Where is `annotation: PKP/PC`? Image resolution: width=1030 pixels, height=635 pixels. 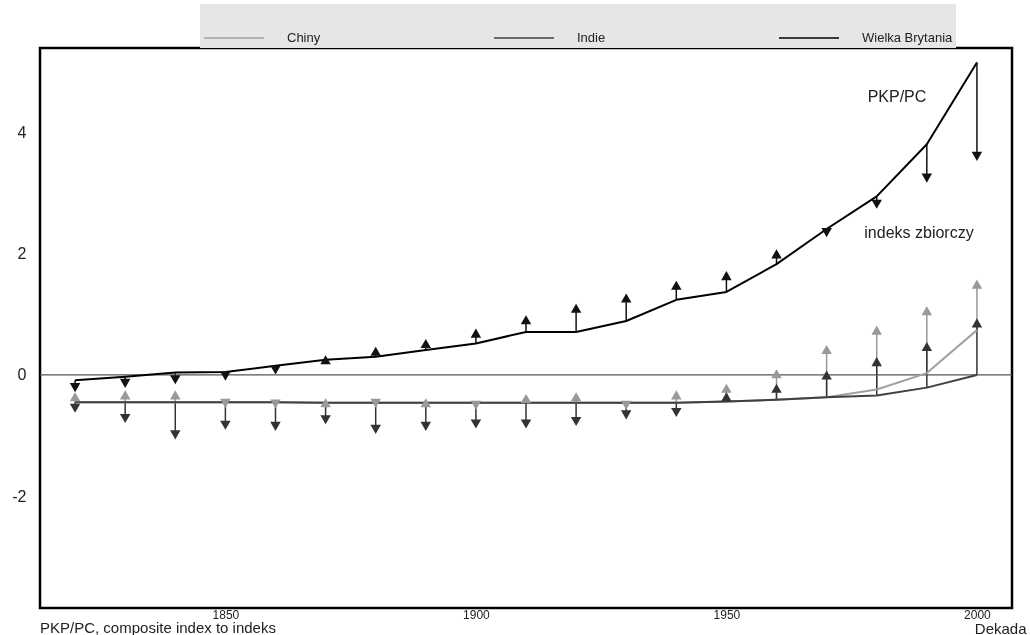 annotation: PKP/PC is located at coordinates (897, 96).